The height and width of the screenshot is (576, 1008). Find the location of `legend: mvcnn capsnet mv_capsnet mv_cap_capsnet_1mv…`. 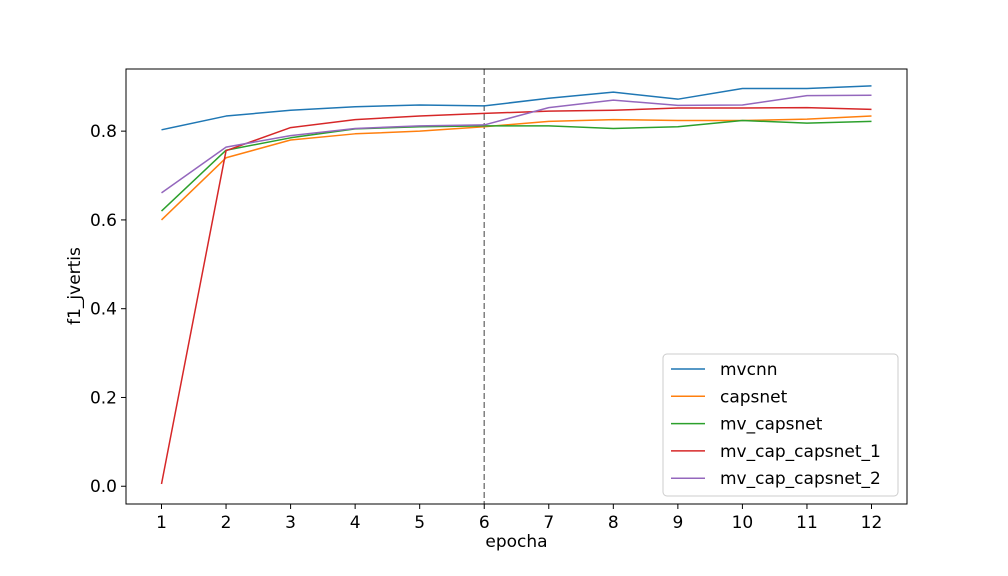

legend: mvcnn capsnet mv_capsnet mv_cap_capsnet_1mv… is located at coordinates (780, 425).